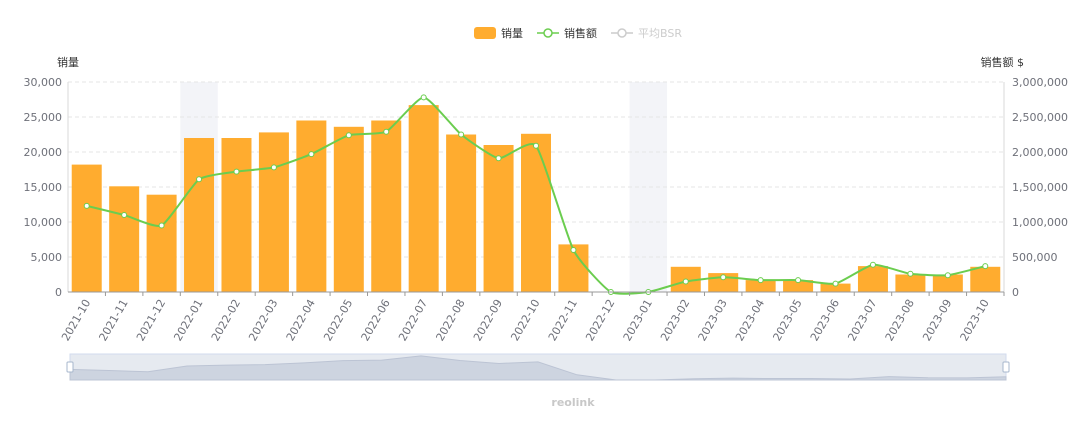  What do you see at coordinates (43, 82) in the screenshot?
I see `y-left-tick: 30,000` at bounding box center [43, 82].